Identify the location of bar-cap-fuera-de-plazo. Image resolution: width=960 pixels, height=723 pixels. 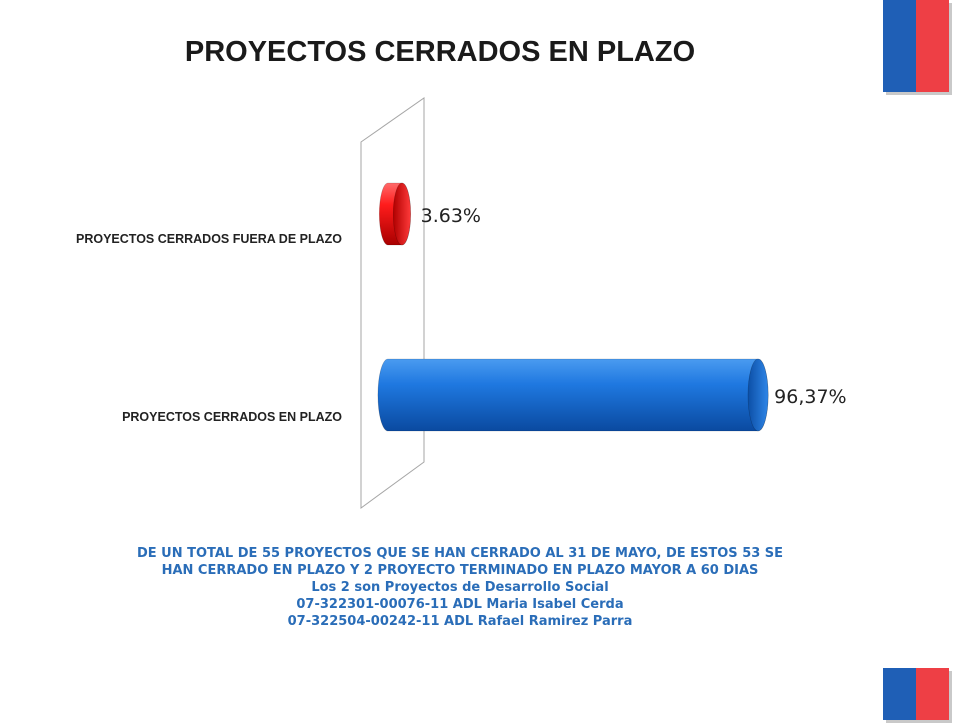
(401, 214).